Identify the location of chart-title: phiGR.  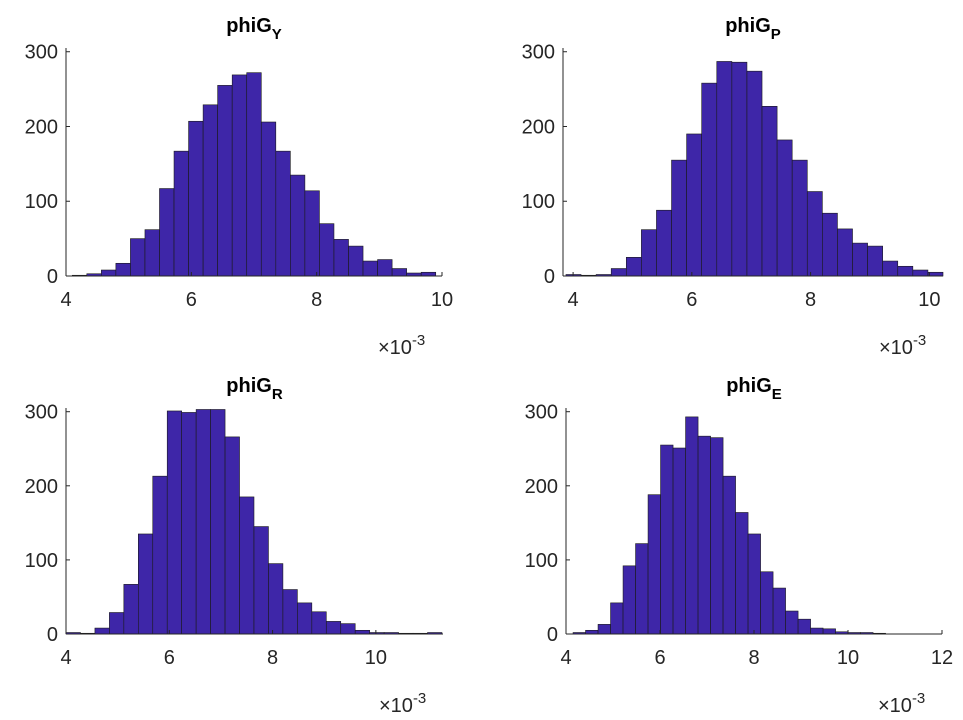
(254, 389).